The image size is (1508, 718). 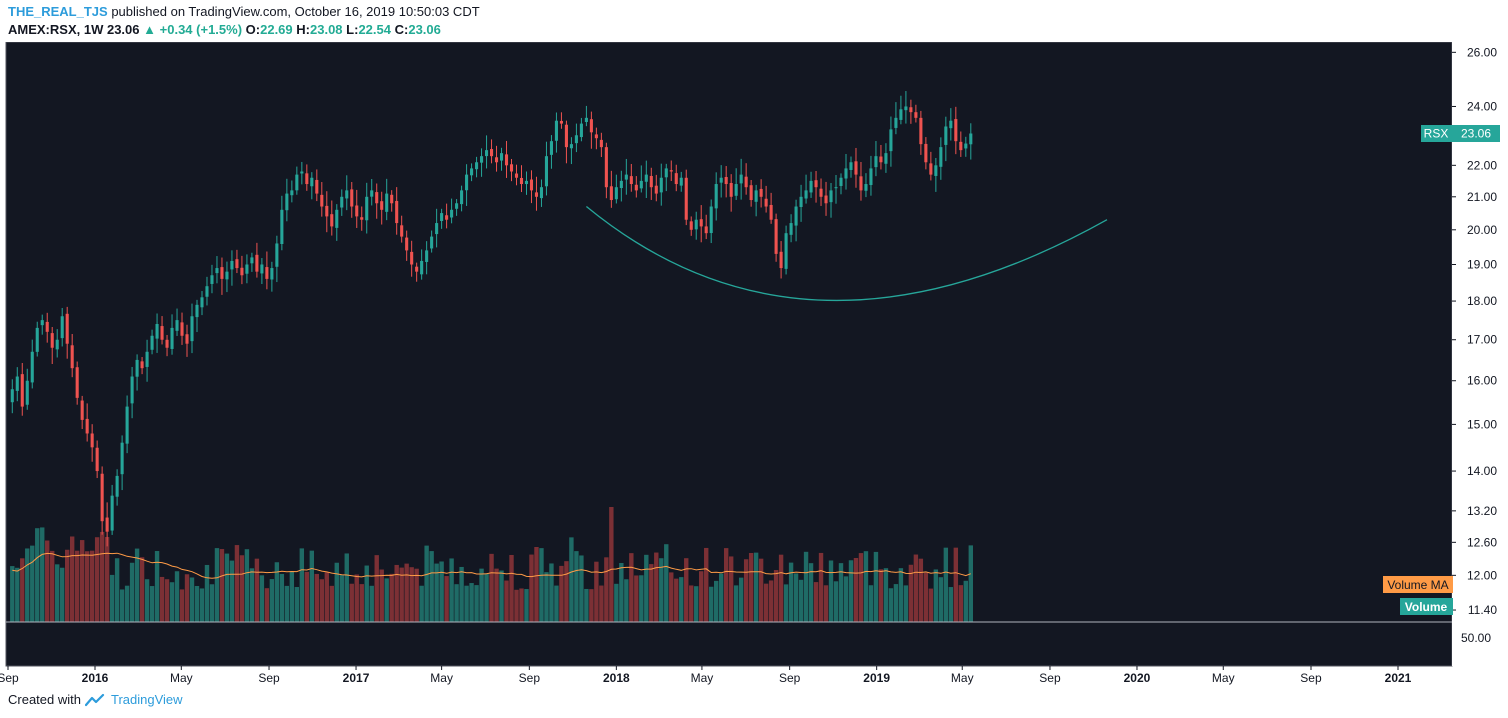 I want to click on time-tick-label: May, so click(x=962, y=678).